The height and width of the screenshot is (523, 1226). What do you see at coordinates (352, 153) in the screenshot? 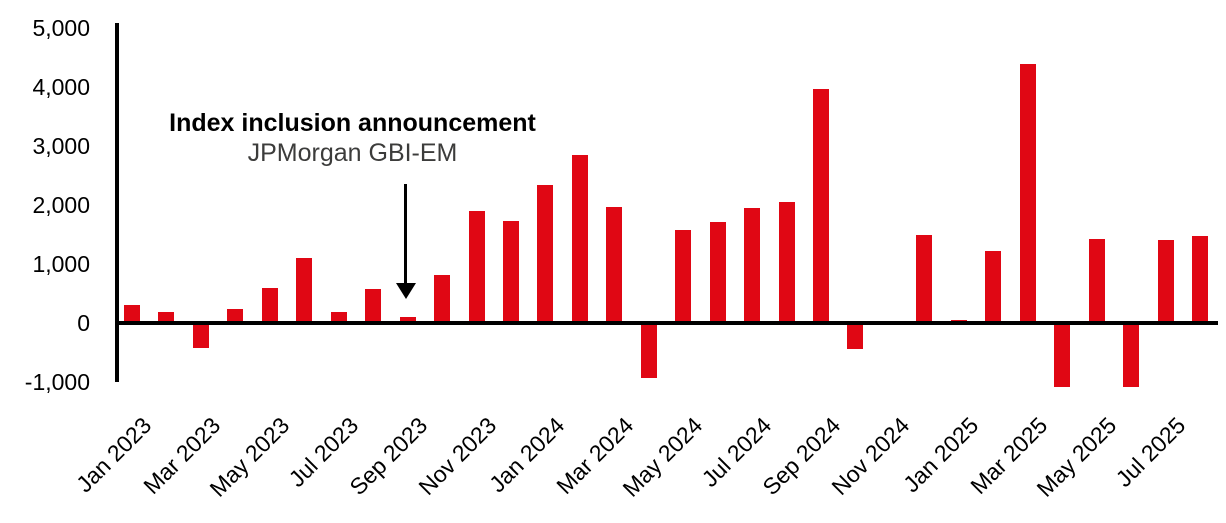
I see `annotation-subtitle: JPMorgan GBI-EM` at bounding box center [352, 153].